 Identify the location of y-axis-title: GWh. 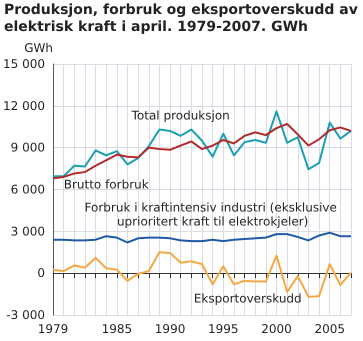
(38, 48).